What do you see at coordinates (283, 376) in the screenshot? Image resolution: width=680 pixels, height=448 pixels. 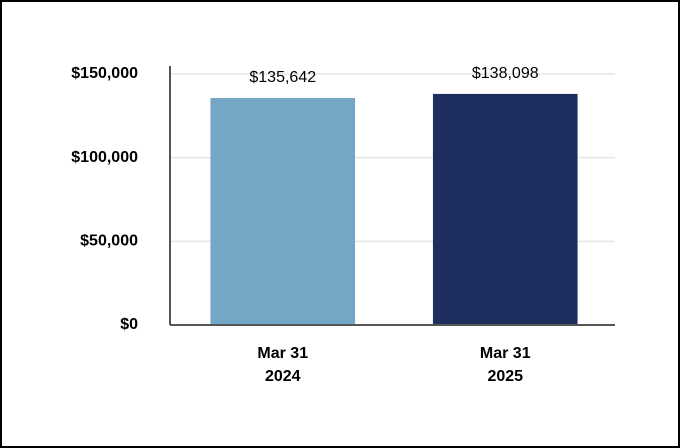 I see `x-tick-label: 2024` at bounding box center [283, 376].